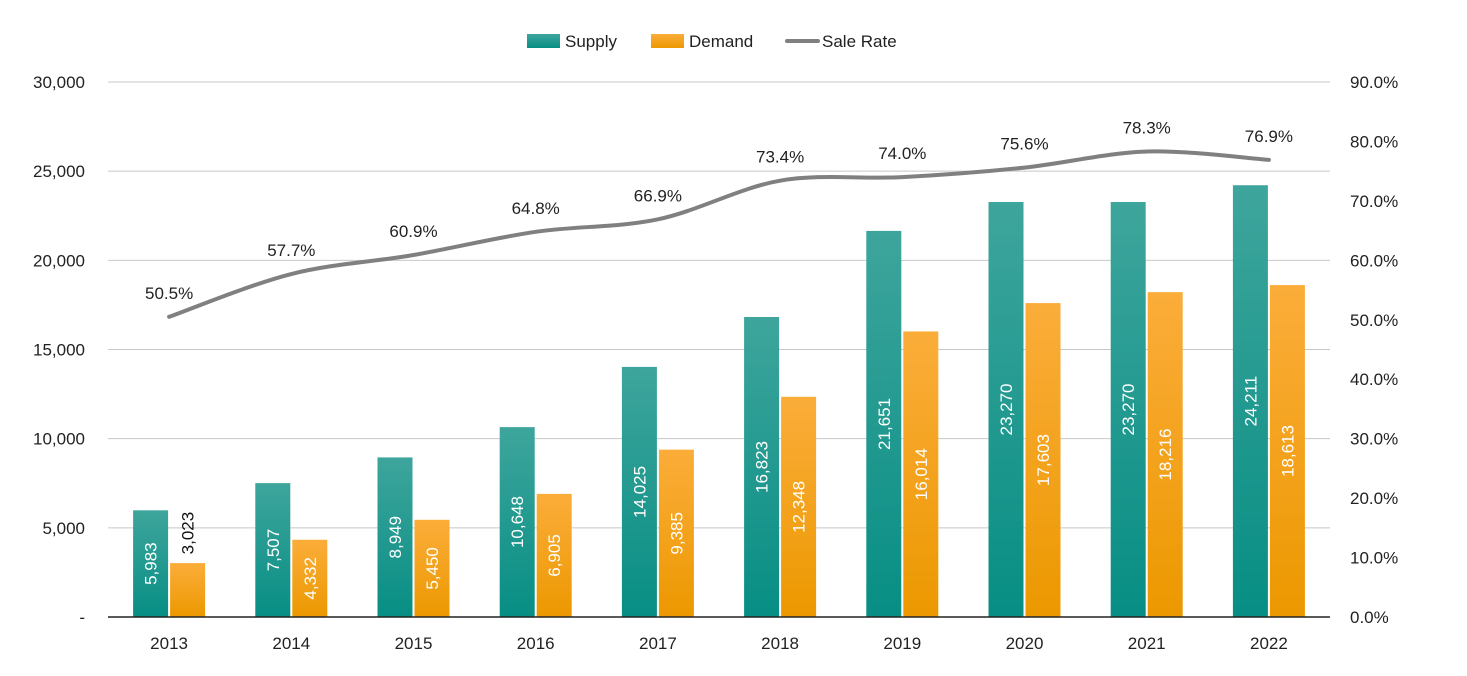  Describe the element at coordinates (273, 550) in the screenshot. I see `supply-data-label: 7,507` at that location.